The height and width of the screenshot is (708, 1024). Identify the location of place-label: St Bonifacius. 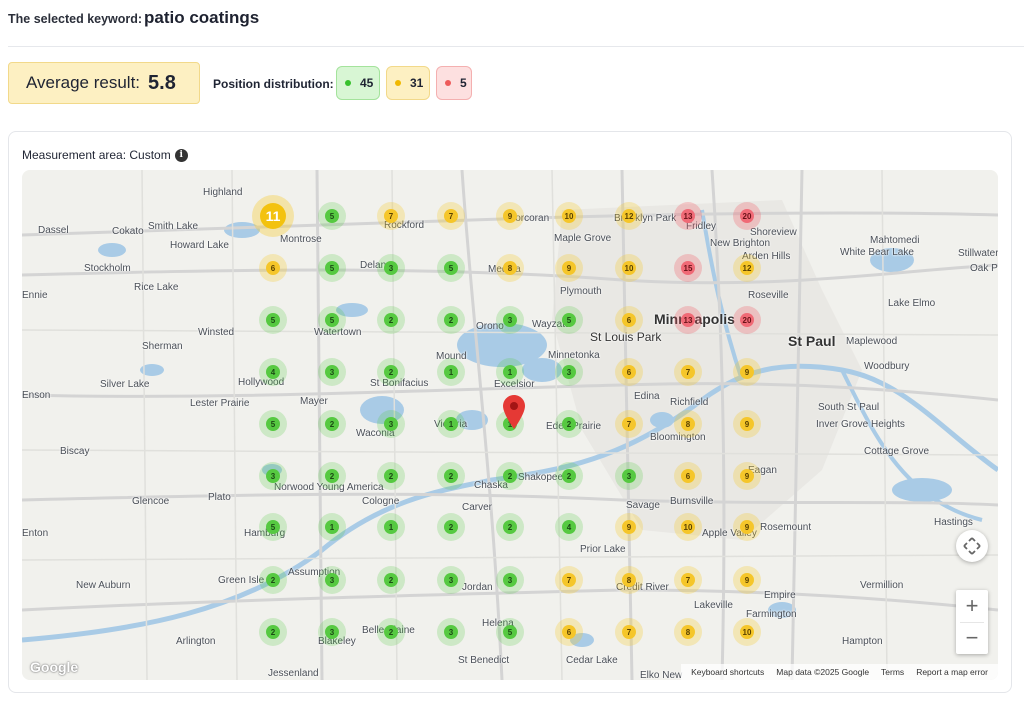
(399, 383).